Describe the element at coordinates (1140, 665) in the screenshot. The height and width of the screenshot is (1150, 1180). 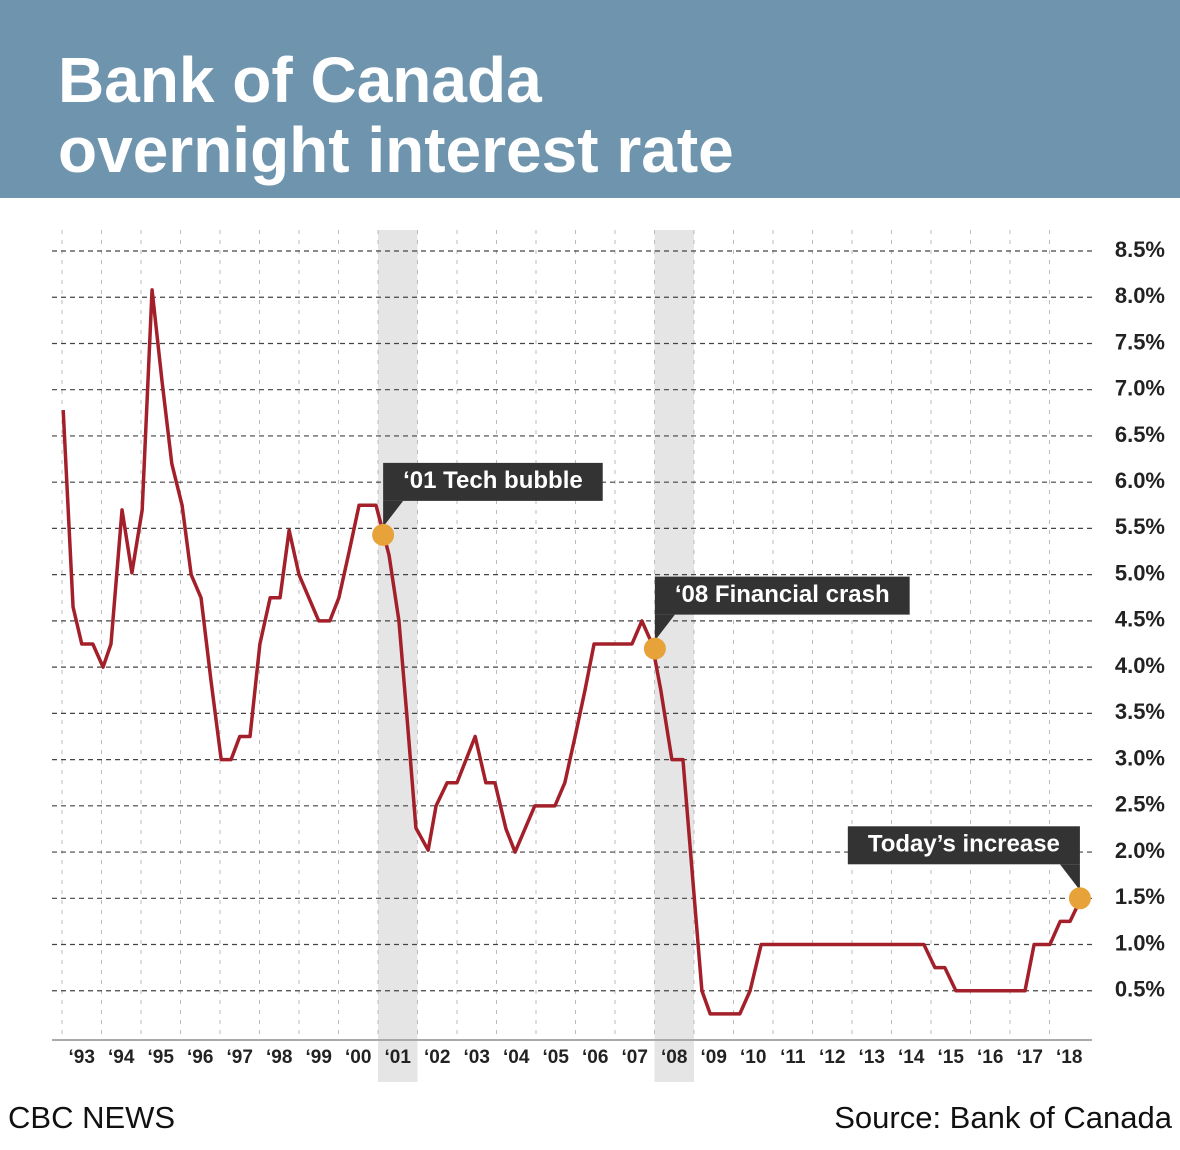
I see `y-tick-label: 4.0%` at that location.